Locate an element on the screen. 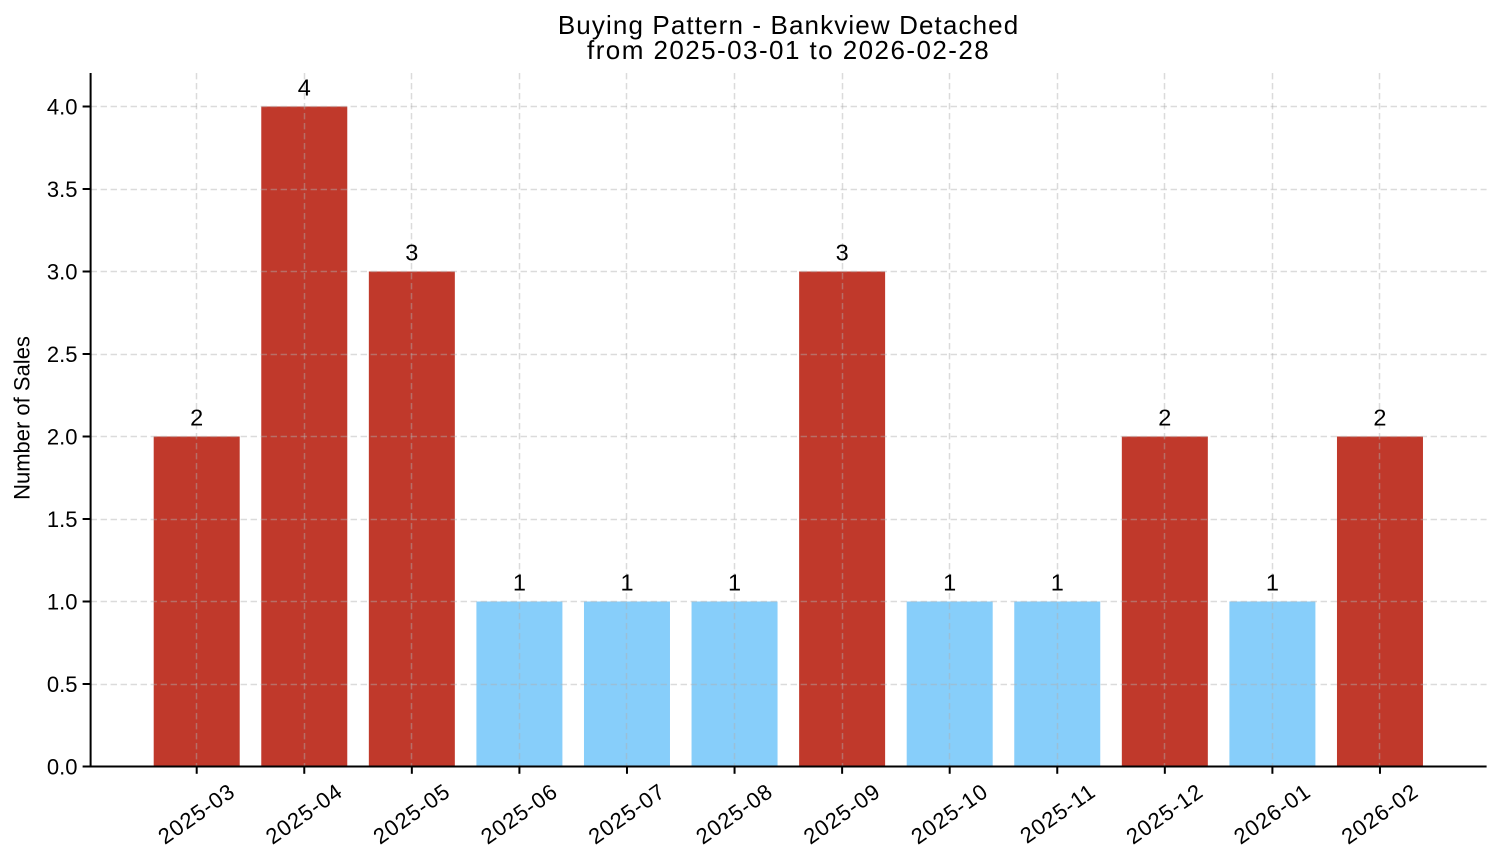 This screenshot has height=863, width=1501. svg-text: 2.5 is located at coordinates (62, 354).